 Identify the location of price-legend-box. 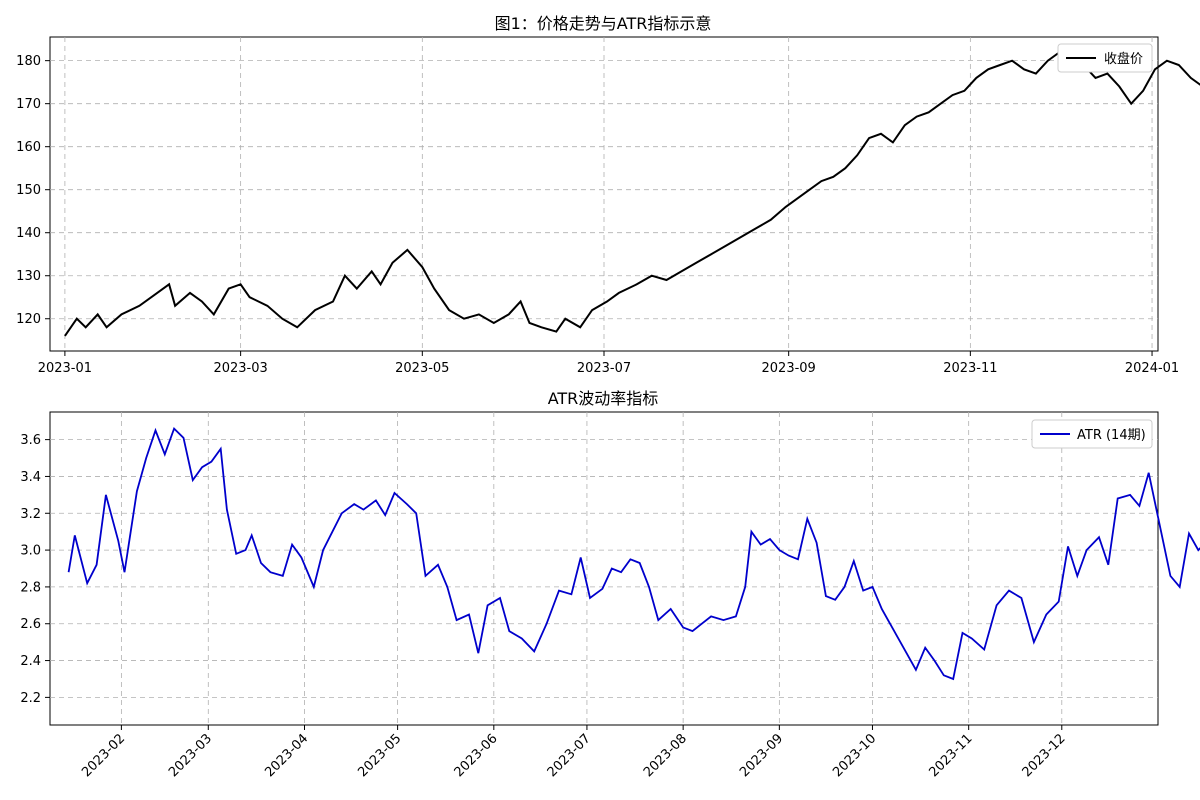
(1105, 58).